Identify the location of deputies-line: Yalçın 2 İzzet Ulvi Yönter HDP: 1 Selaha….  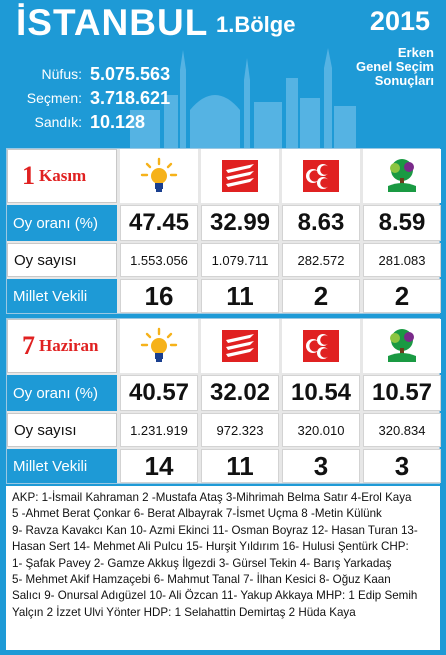
(184, 612).